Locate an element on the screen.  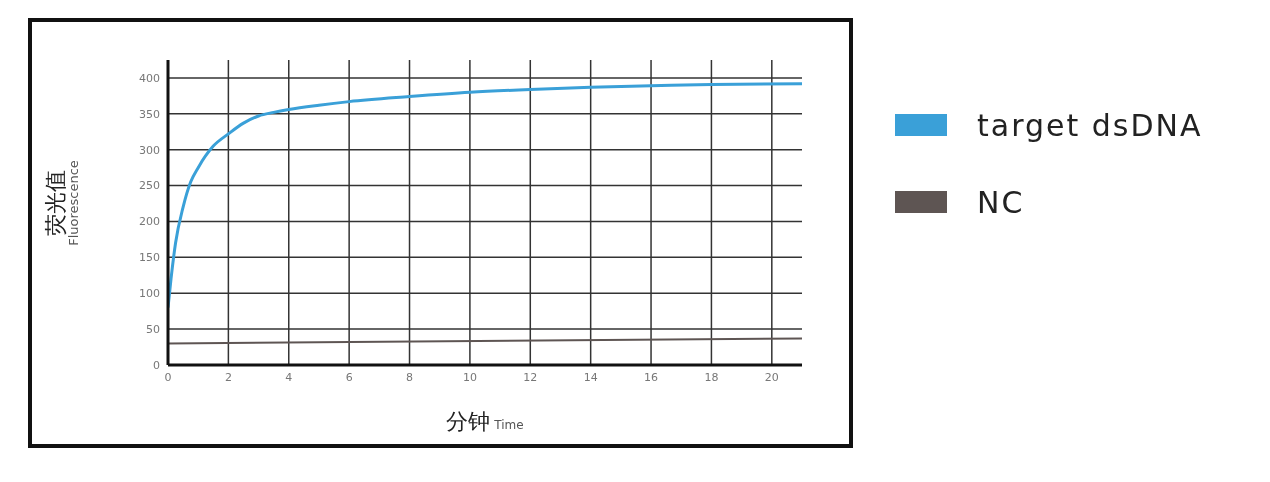
y-tick-label: 200 is located at coordinates (149, 222).